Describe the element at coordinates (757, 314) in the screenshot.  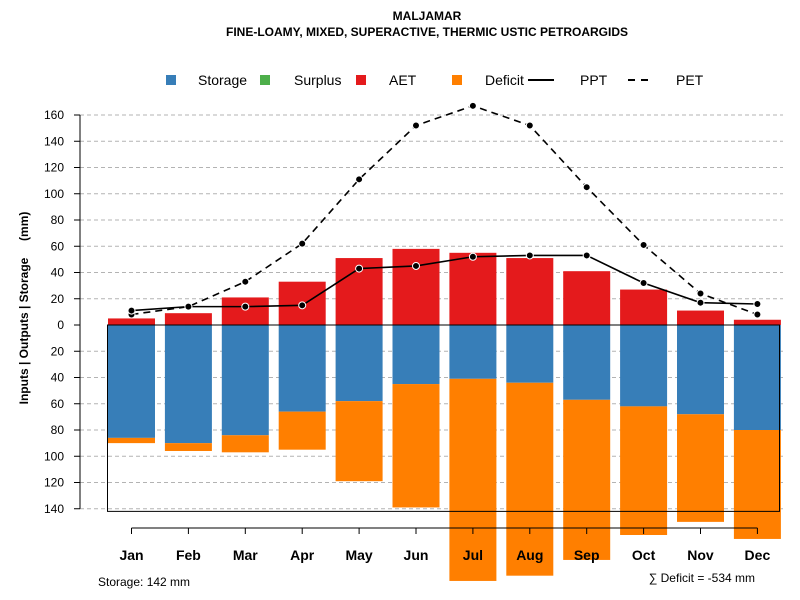
I see `pet-point-dec` at that location.